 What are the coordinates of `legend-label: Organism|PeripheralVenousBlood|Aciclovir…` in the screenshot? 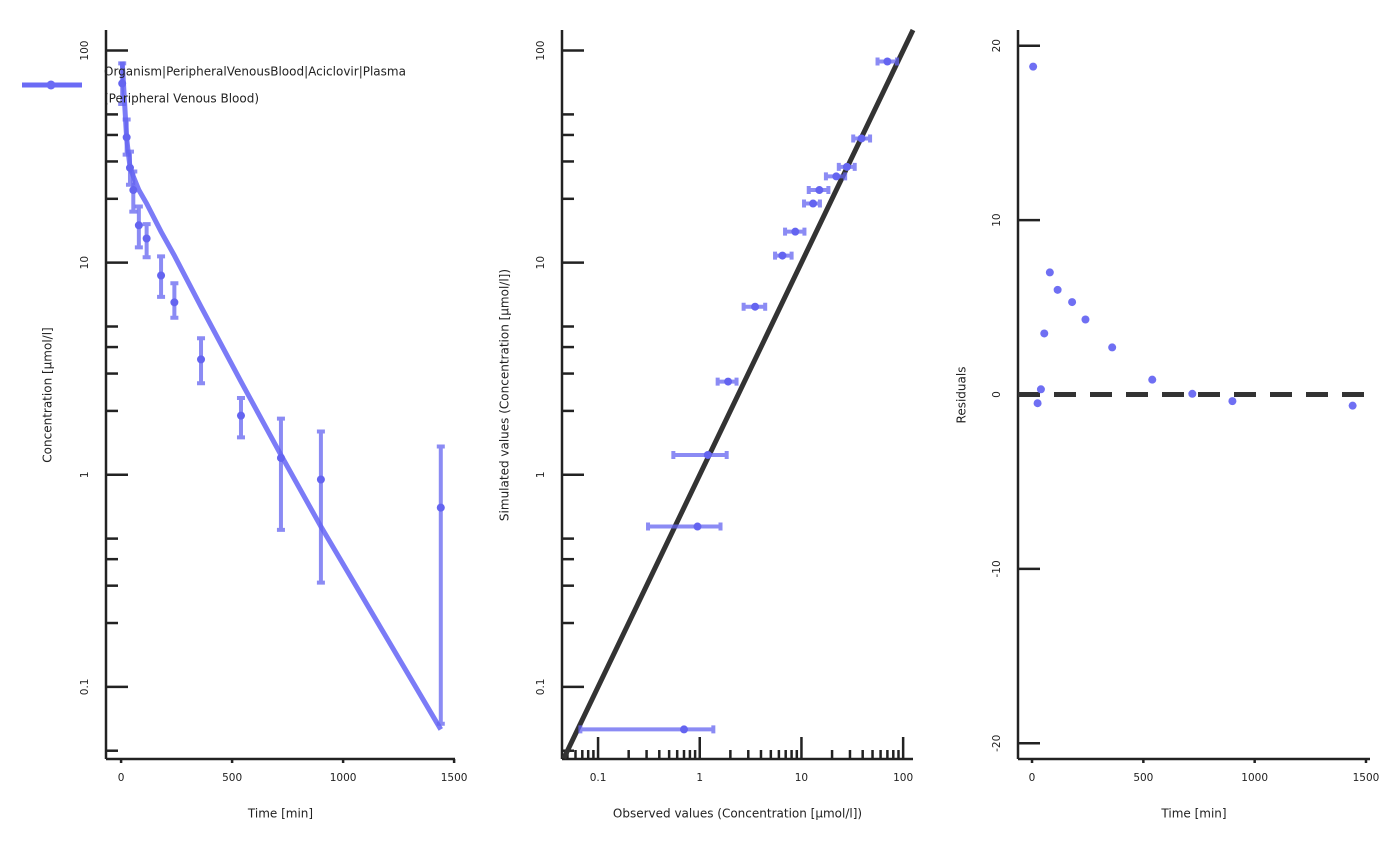 It's located at (255, 72).